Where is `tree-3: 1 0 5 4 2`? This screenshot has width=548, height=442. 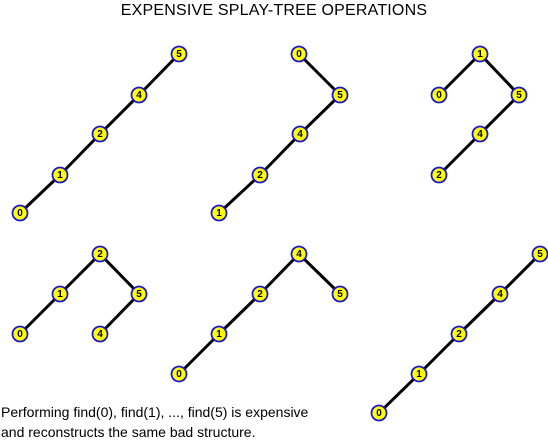 tree-3: 1 0 5 4 2 is located at coordinates (479, 114).